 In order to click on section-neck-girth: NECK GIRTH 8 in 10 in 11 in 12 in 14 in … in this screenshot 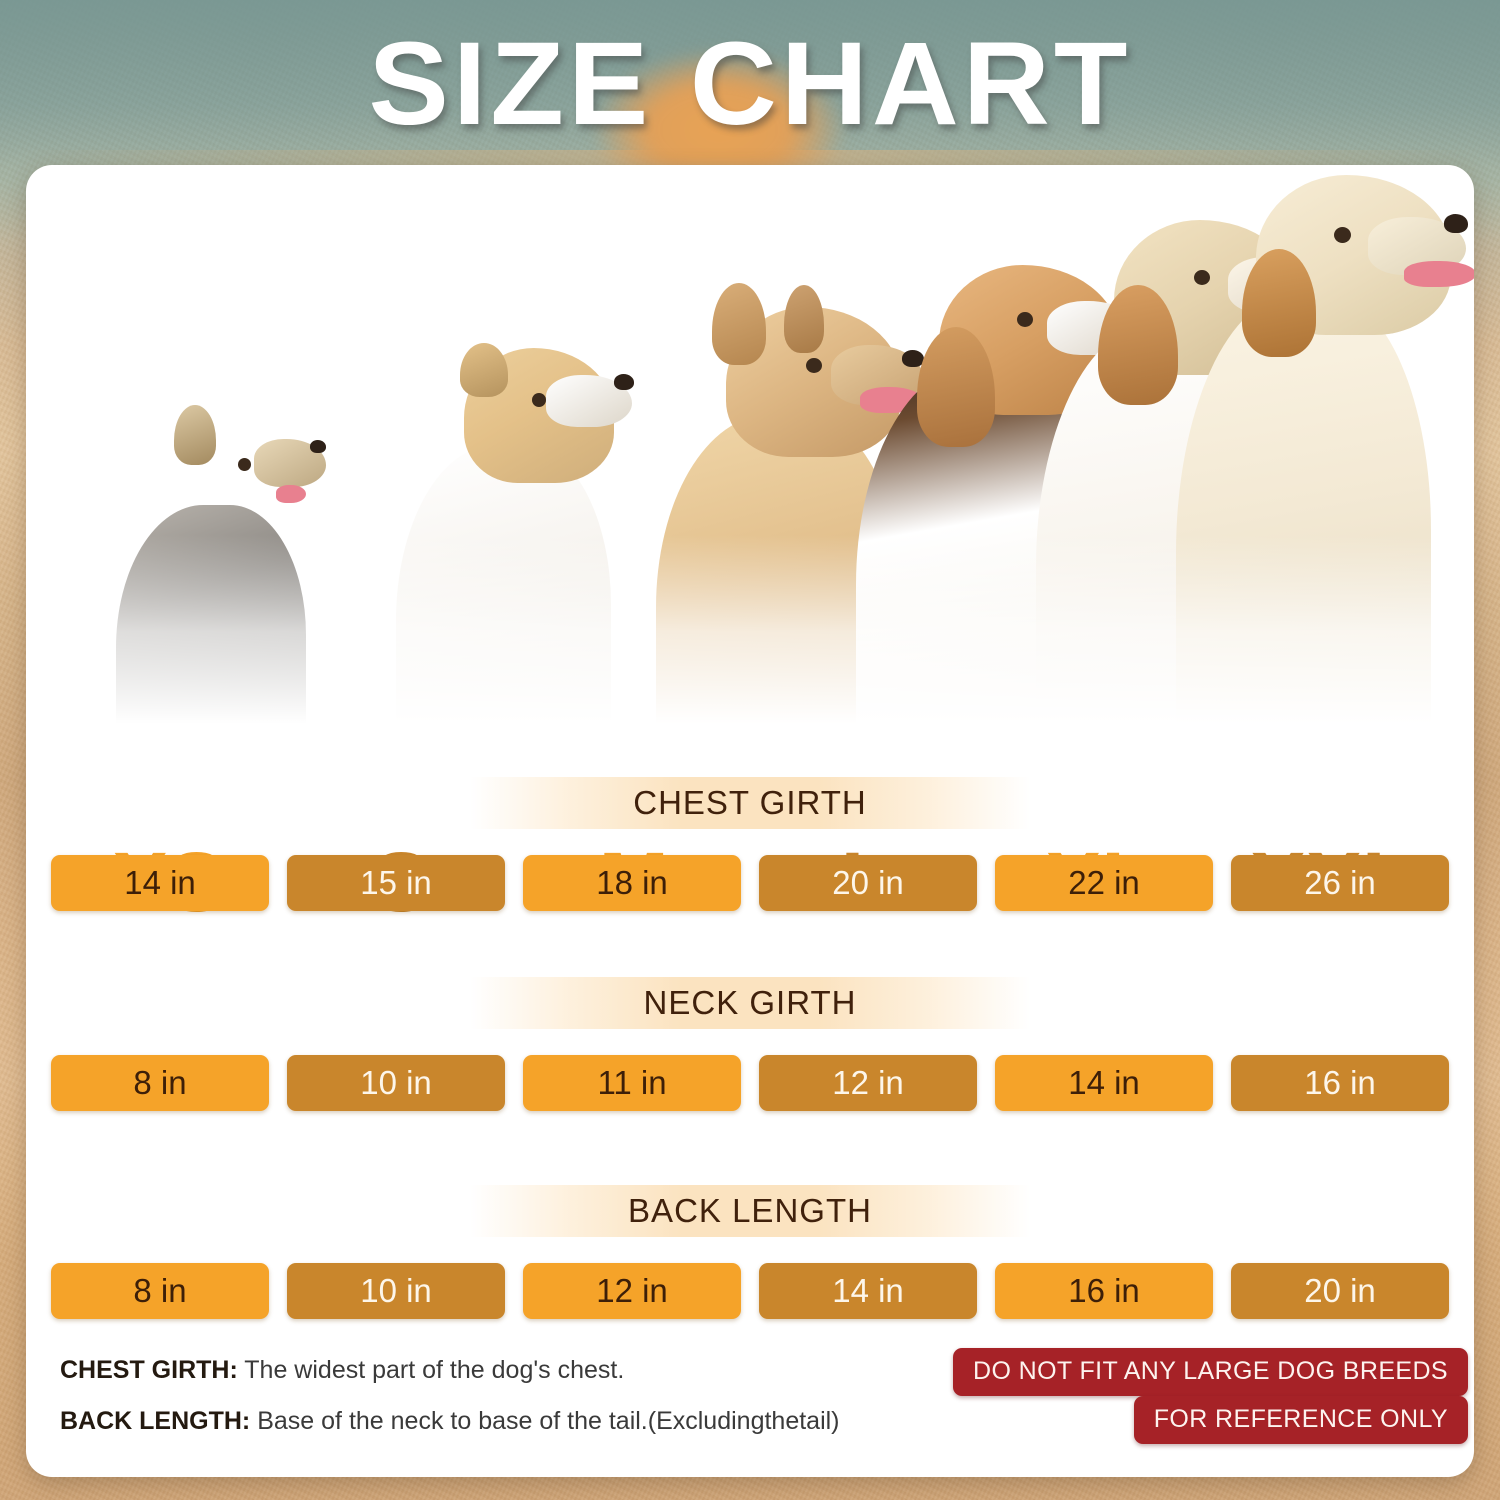, I will do `click(750, 1044)`.